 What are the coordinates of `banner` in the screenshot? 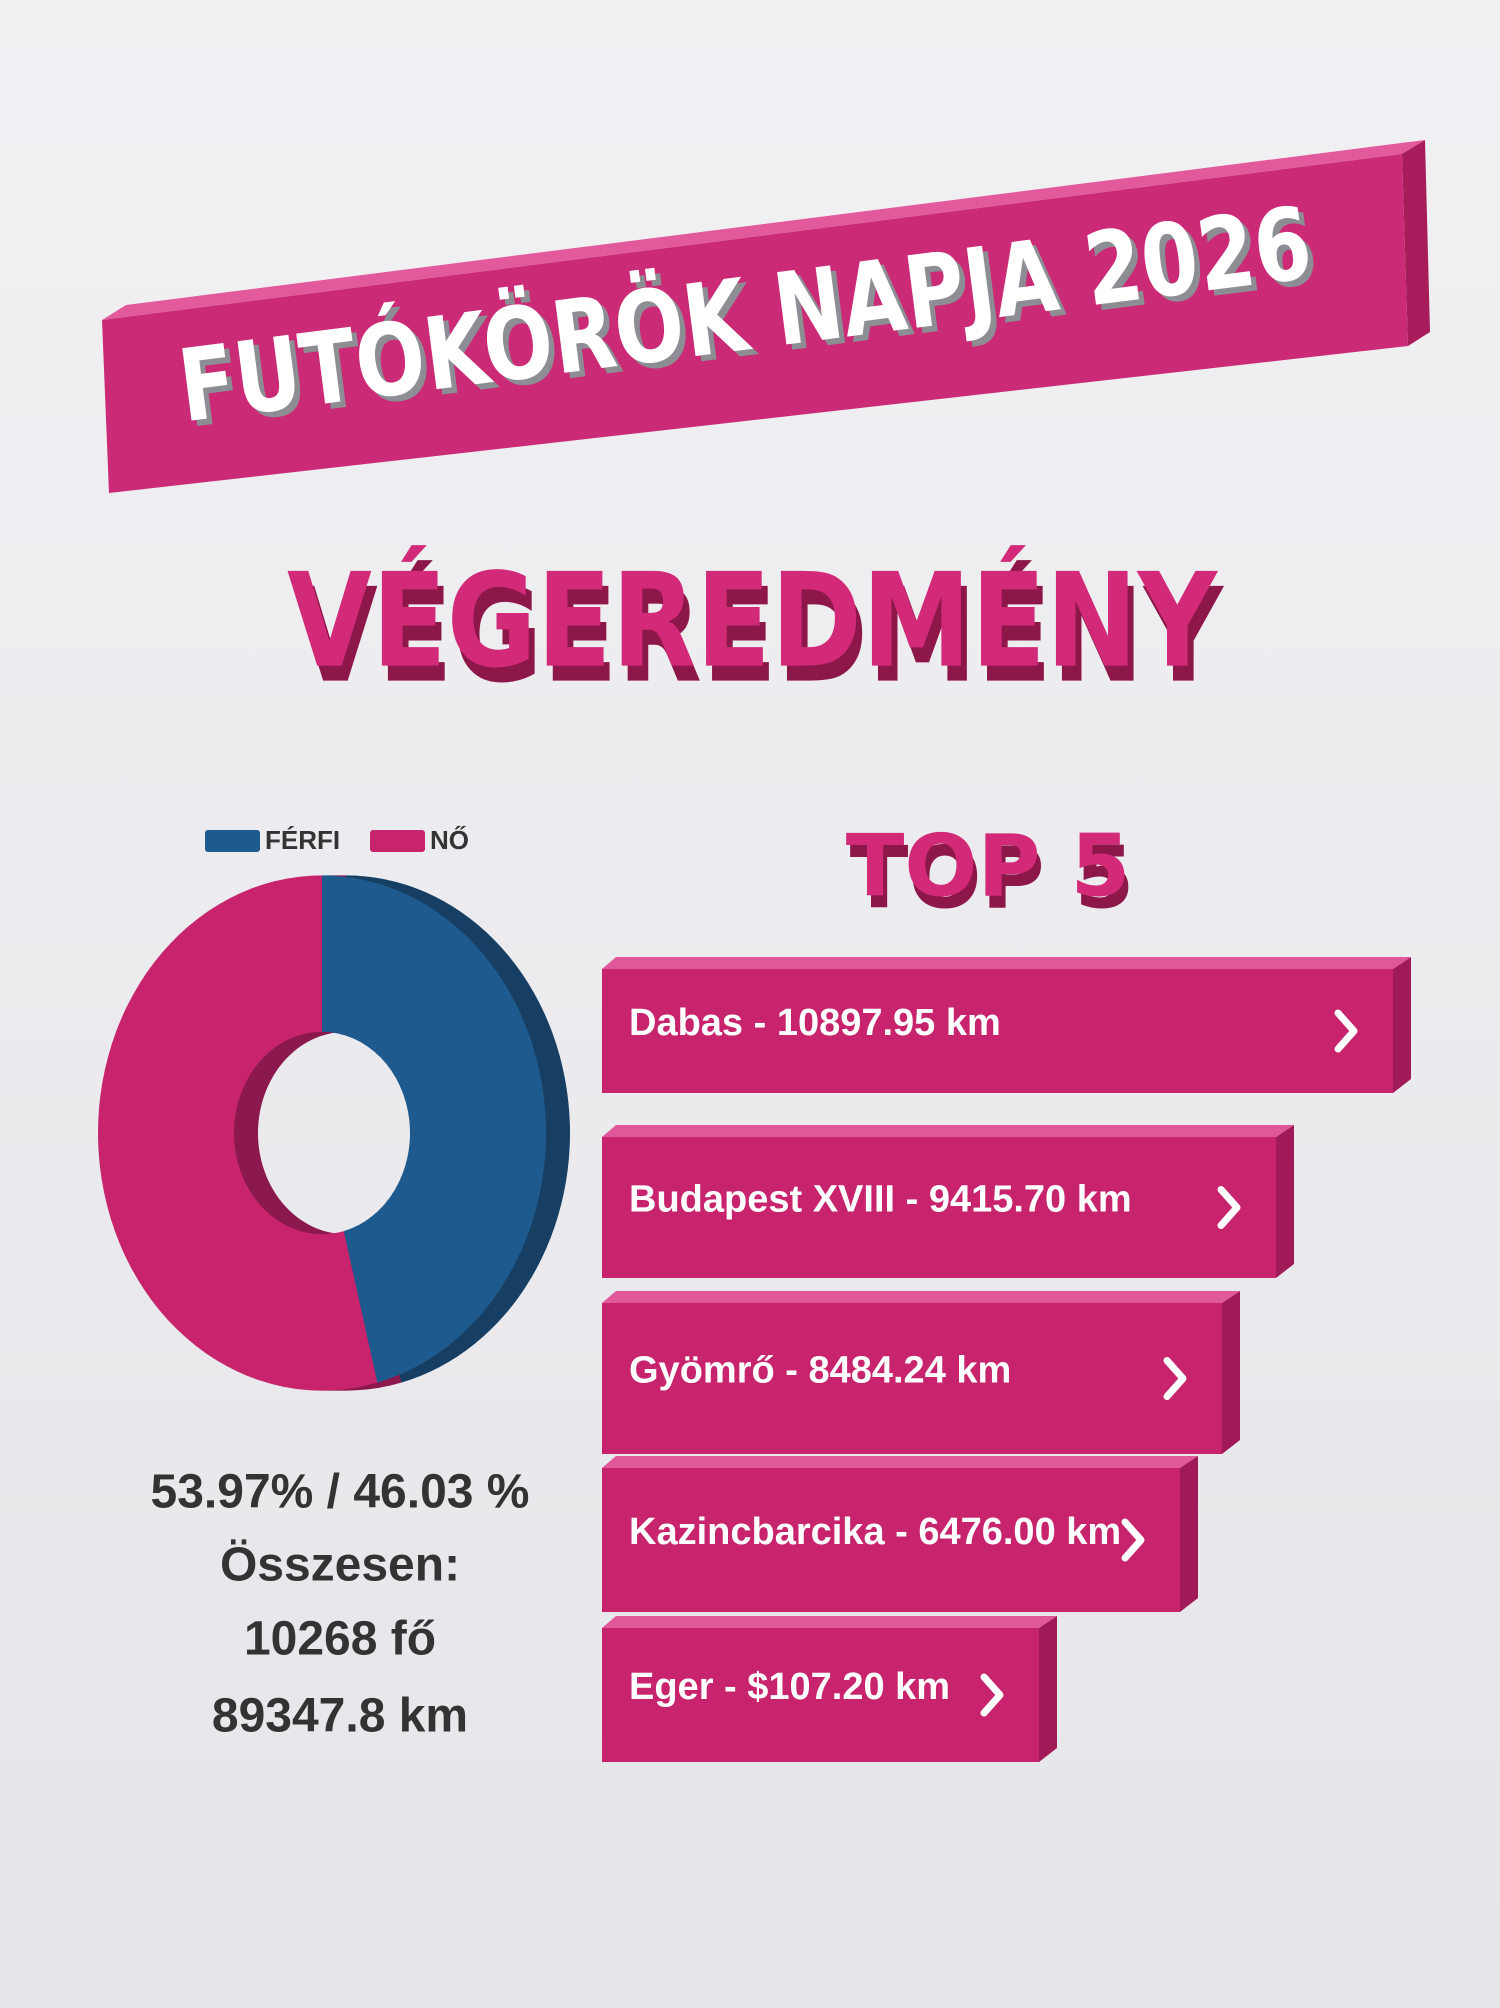 It's located at (755, 323).